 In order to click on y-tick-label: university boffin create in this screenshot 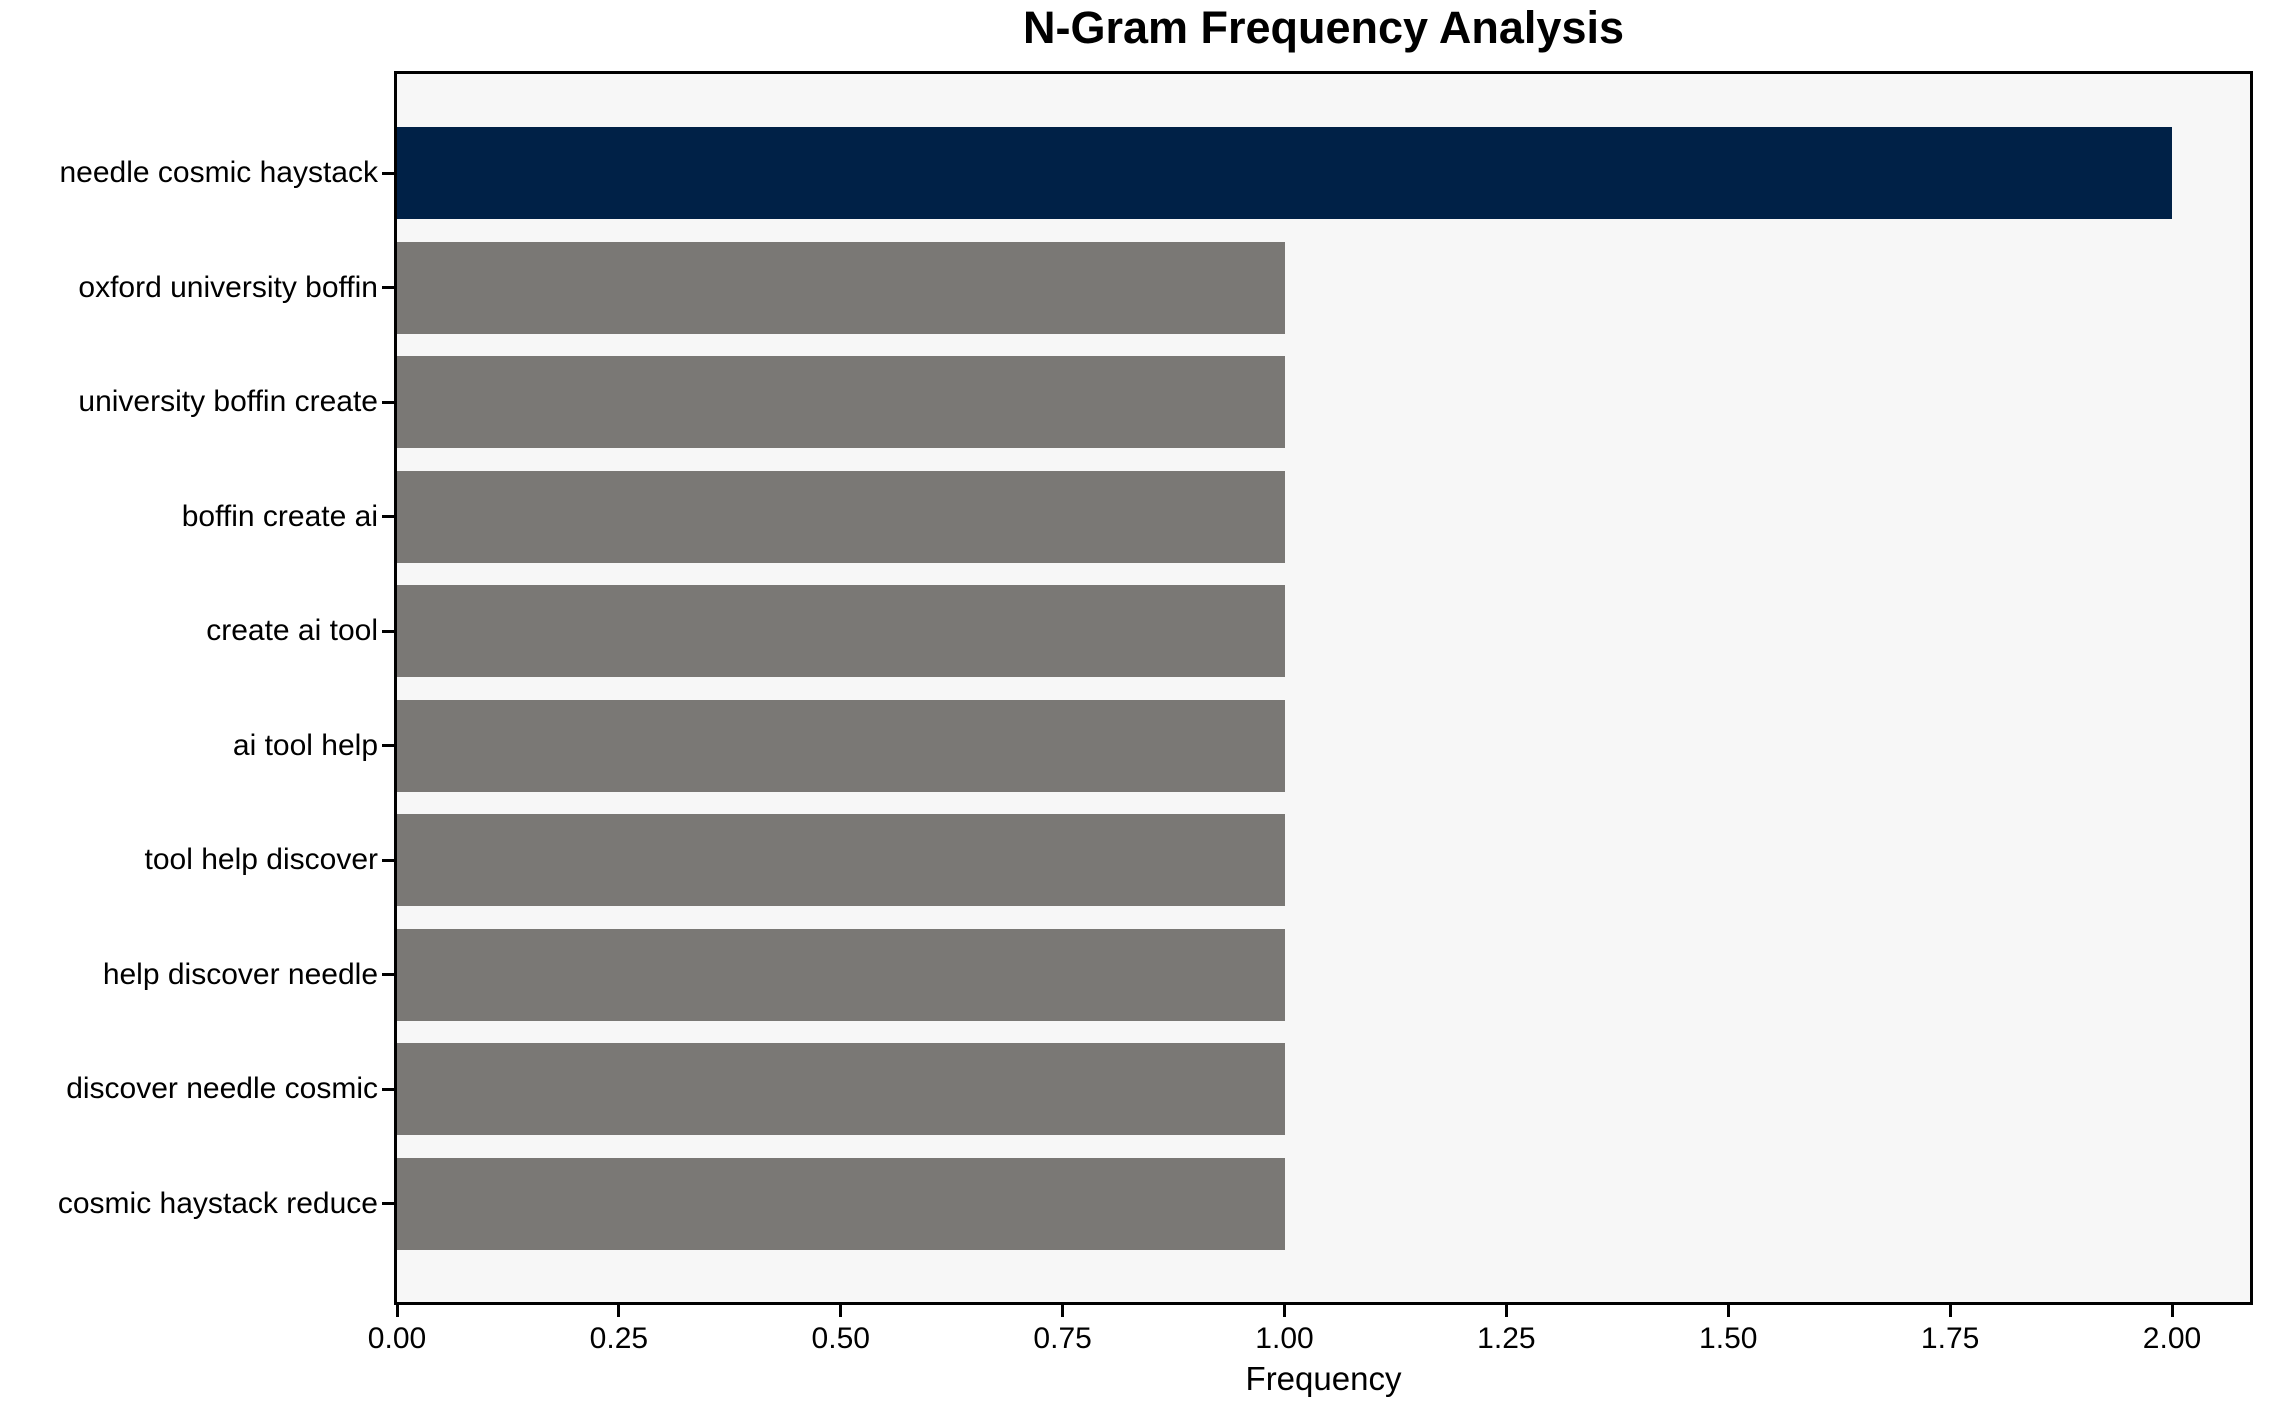, I will do `click(228, 401)`.